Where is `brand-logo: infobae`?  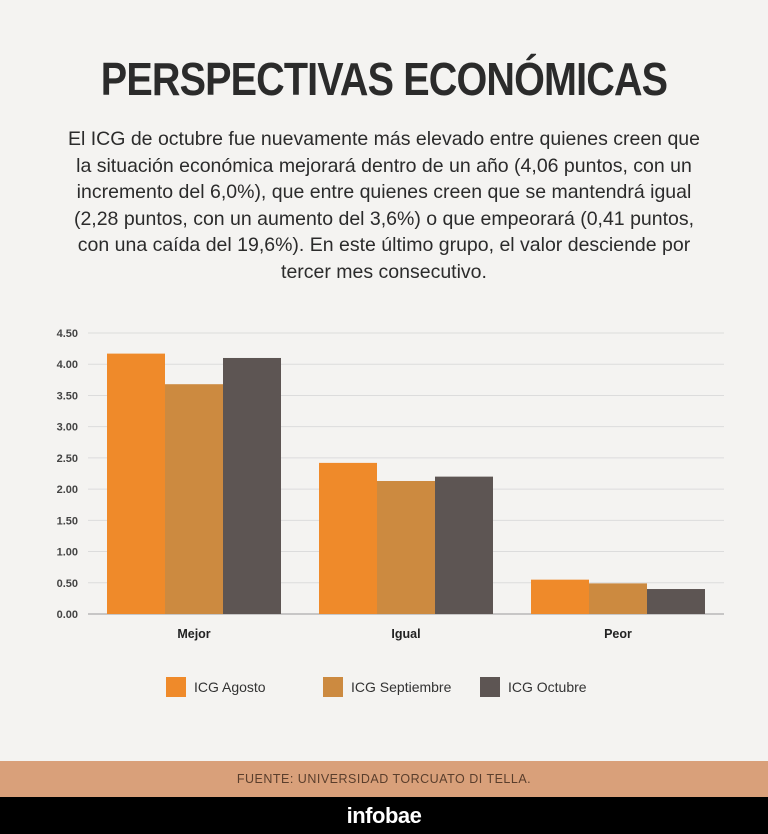 brand-logo: infobae is located at coordinates (384, 815).